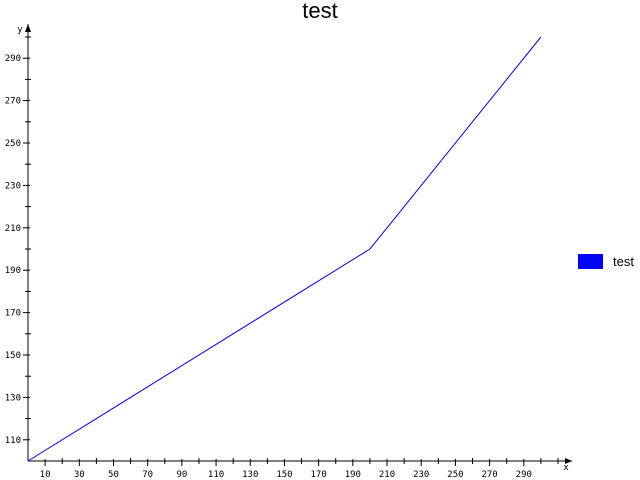  What do you see at coordinates (13, 314) in the screenshot?
I see `y-tick-label: 170` at bounding box center [13, 314].